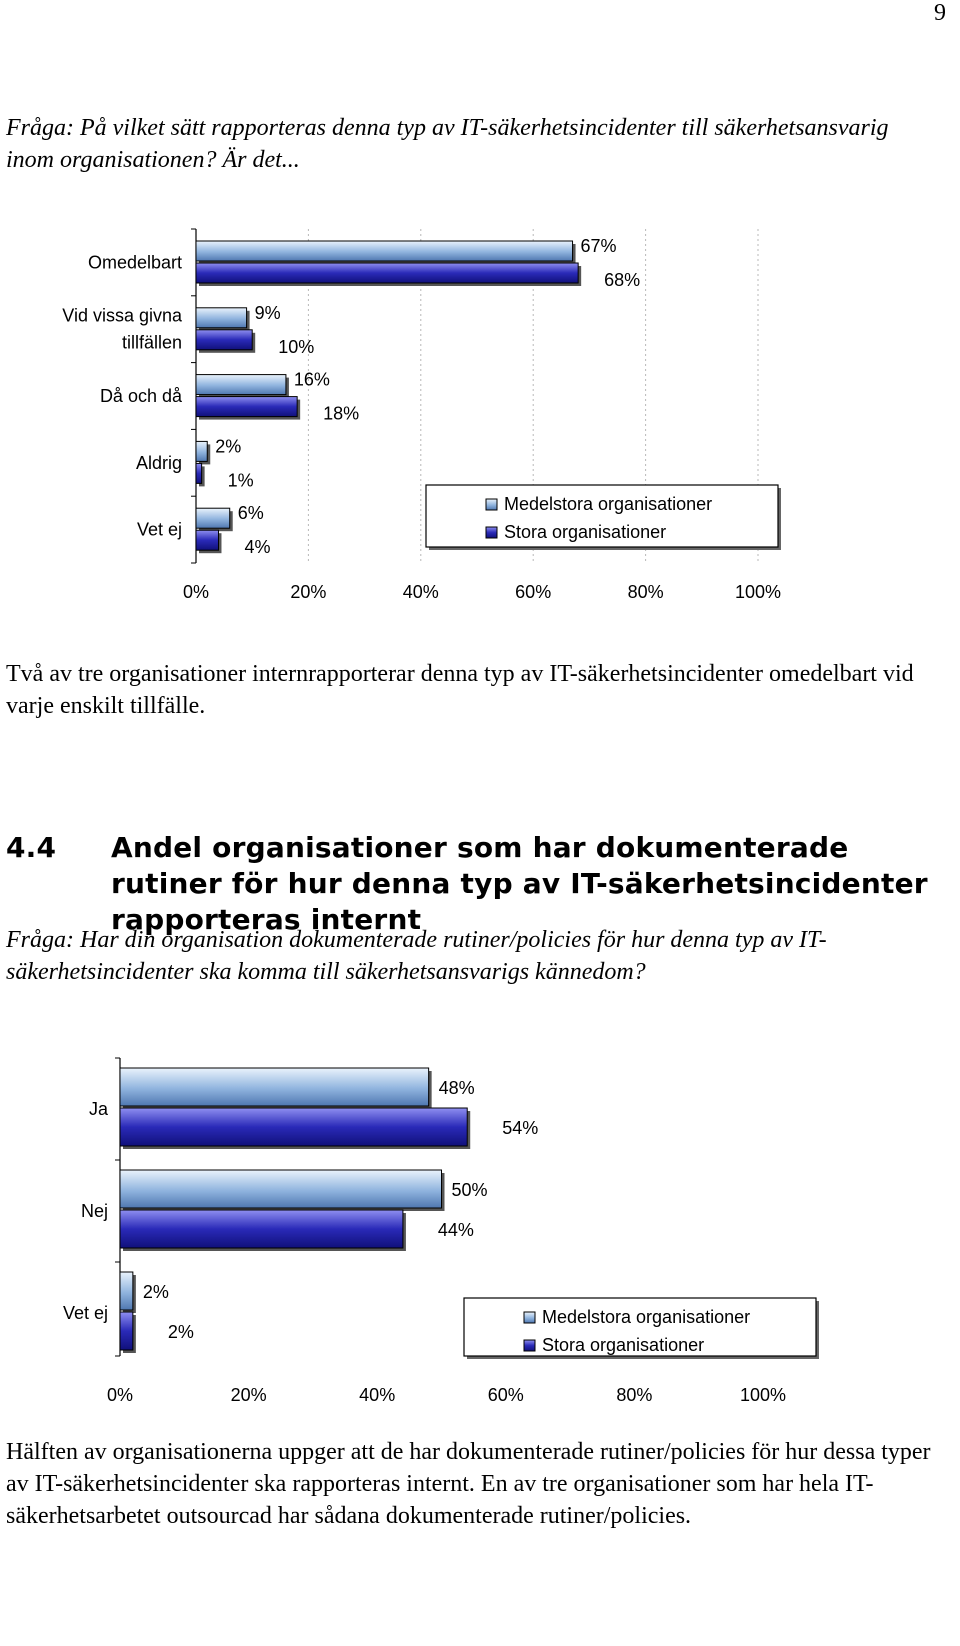 This screenshot has height=1646, width=960. I want to click on bar-medelstora-aldrig, so click(201, 451).